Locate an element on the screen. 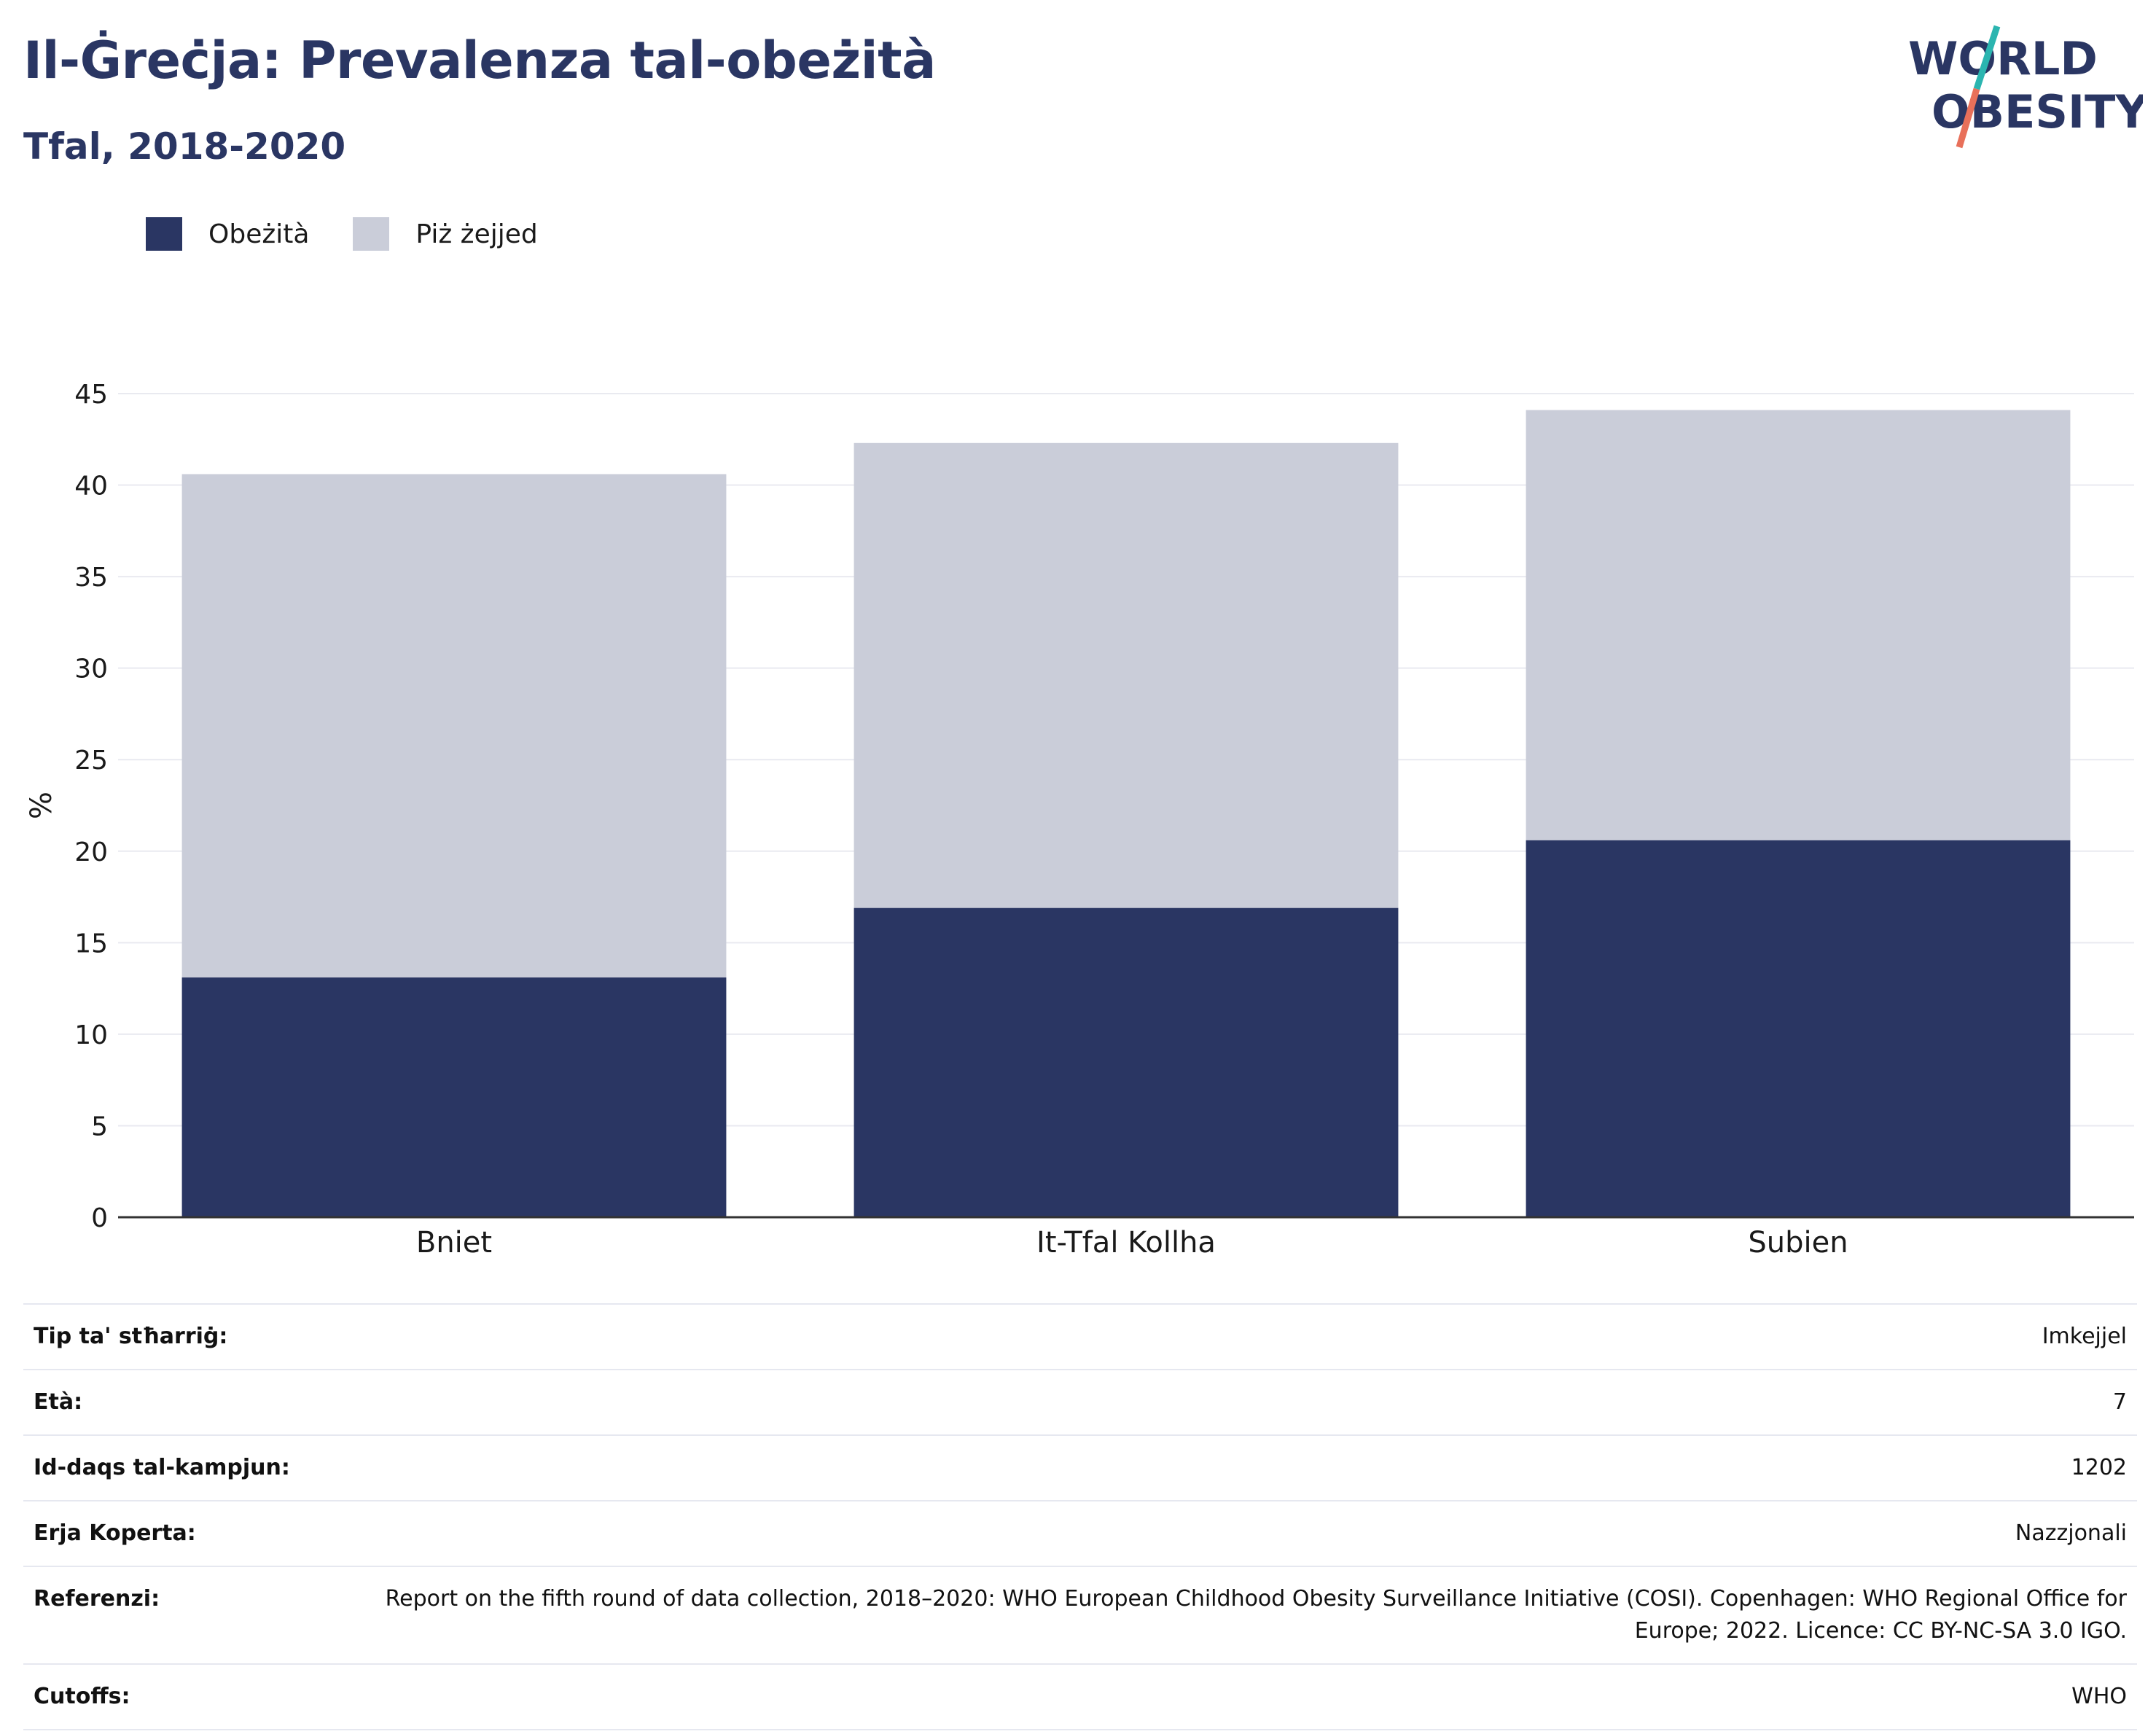 This screenshot has width=2156, height=1734. legend-swatch-overweight is located at coordinates (372, 234).